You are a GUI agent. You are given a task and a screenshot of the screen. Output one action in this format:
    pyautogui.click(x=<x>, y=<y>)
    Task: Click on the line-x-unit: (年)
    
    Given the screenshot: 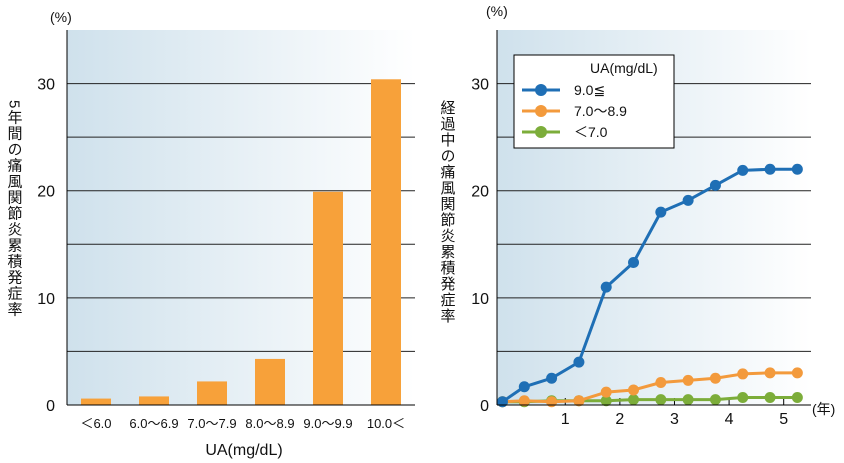 What is the action you would take?
    pyautogui.click(x=823, y=409)
    